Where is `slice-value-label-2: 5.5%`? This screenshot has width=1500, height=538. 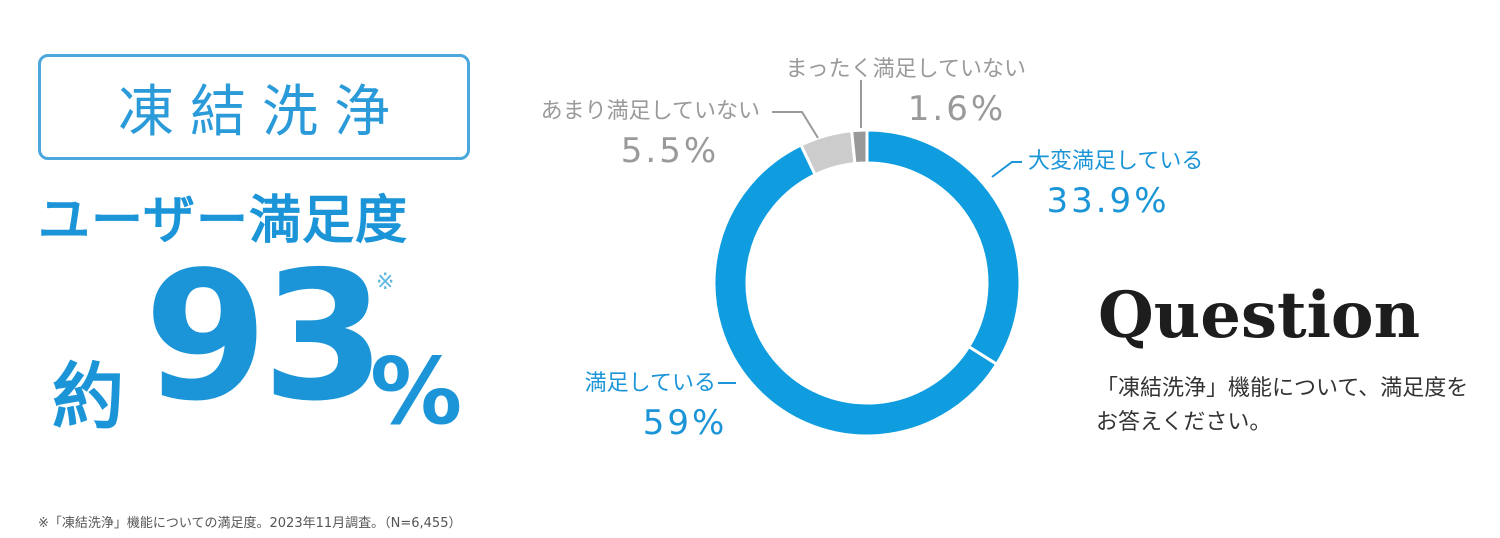 slice-value-label-2: 5.5% is located at coordinates (670, 151).